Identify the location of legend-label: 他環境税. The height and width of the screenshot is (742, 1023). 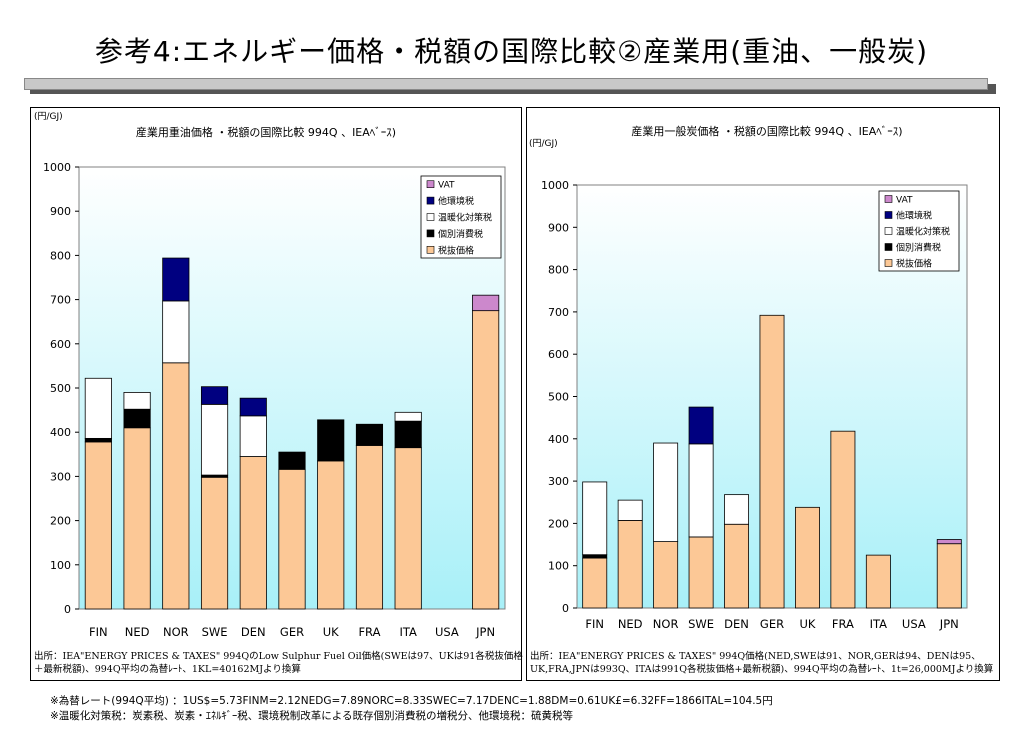
(914, 216).